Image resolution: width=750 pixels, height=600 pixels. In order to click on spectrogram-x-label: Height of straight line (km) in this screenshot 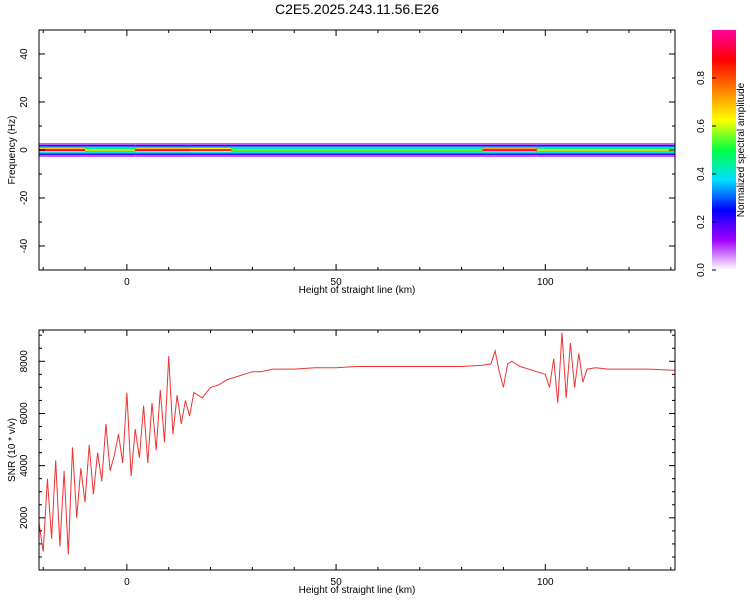, I will do `click(357, 290)`.